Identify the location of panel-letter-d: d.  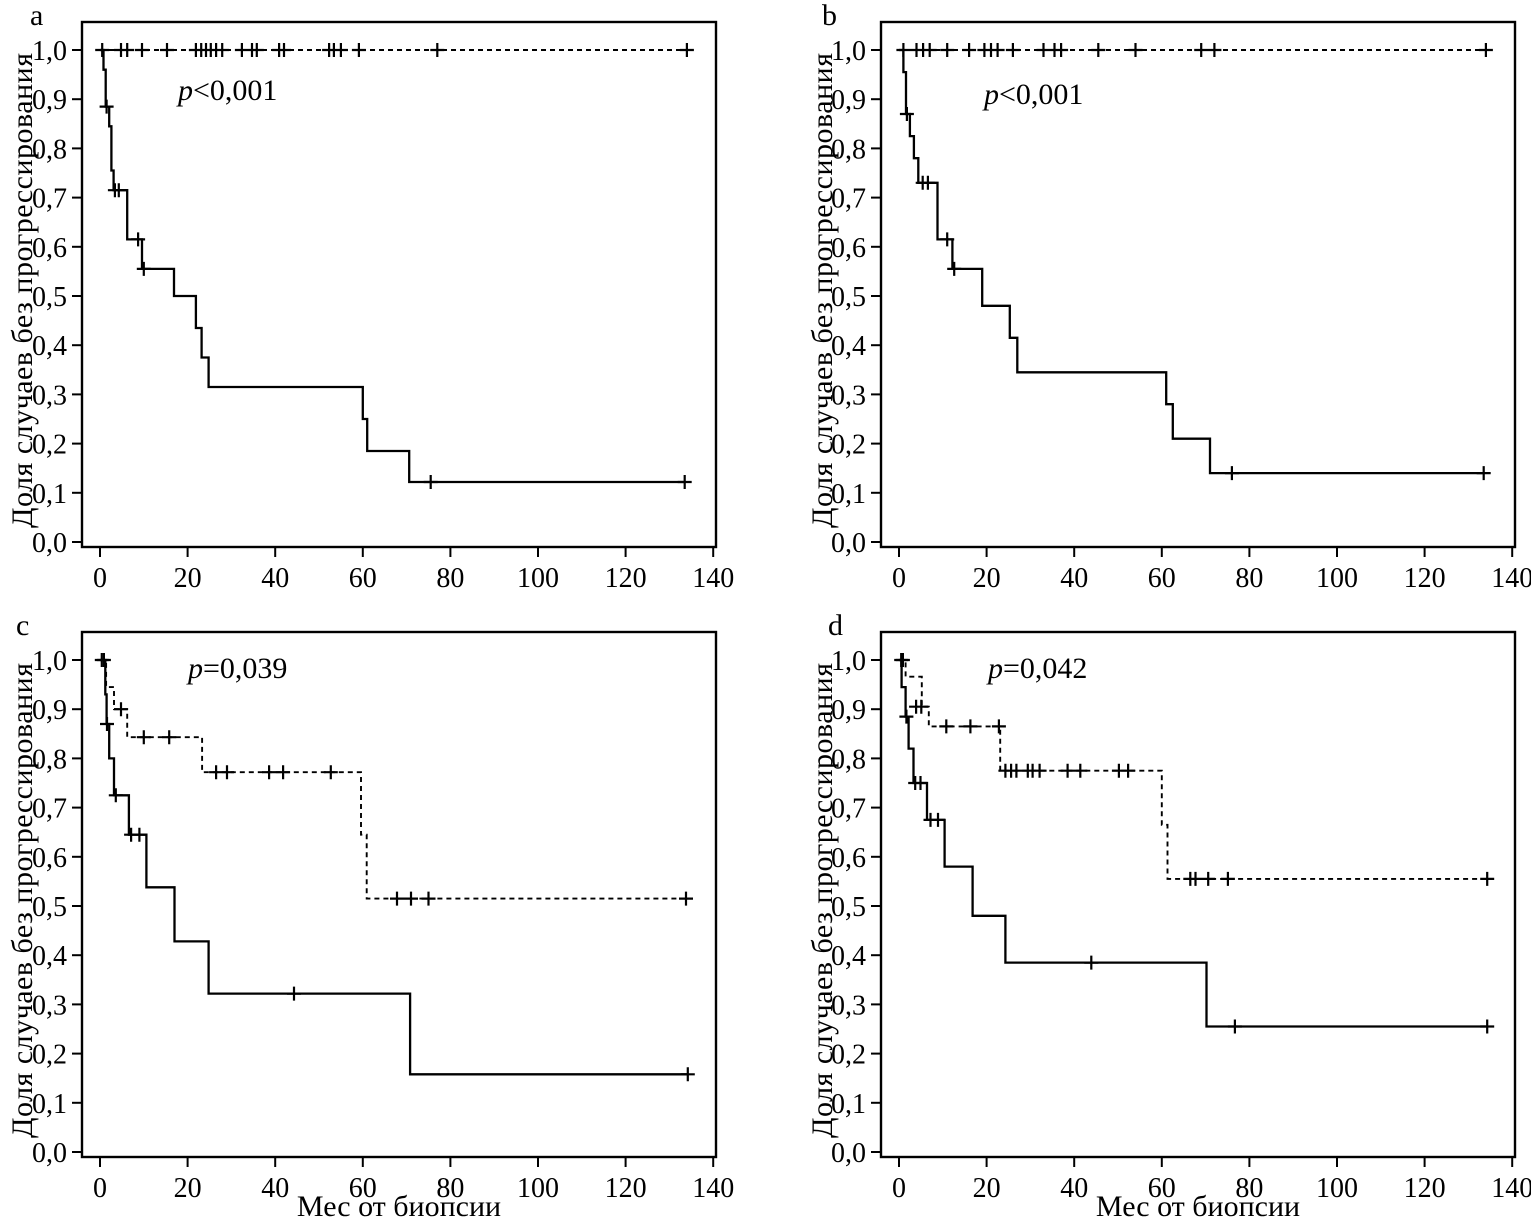
(835, 625).